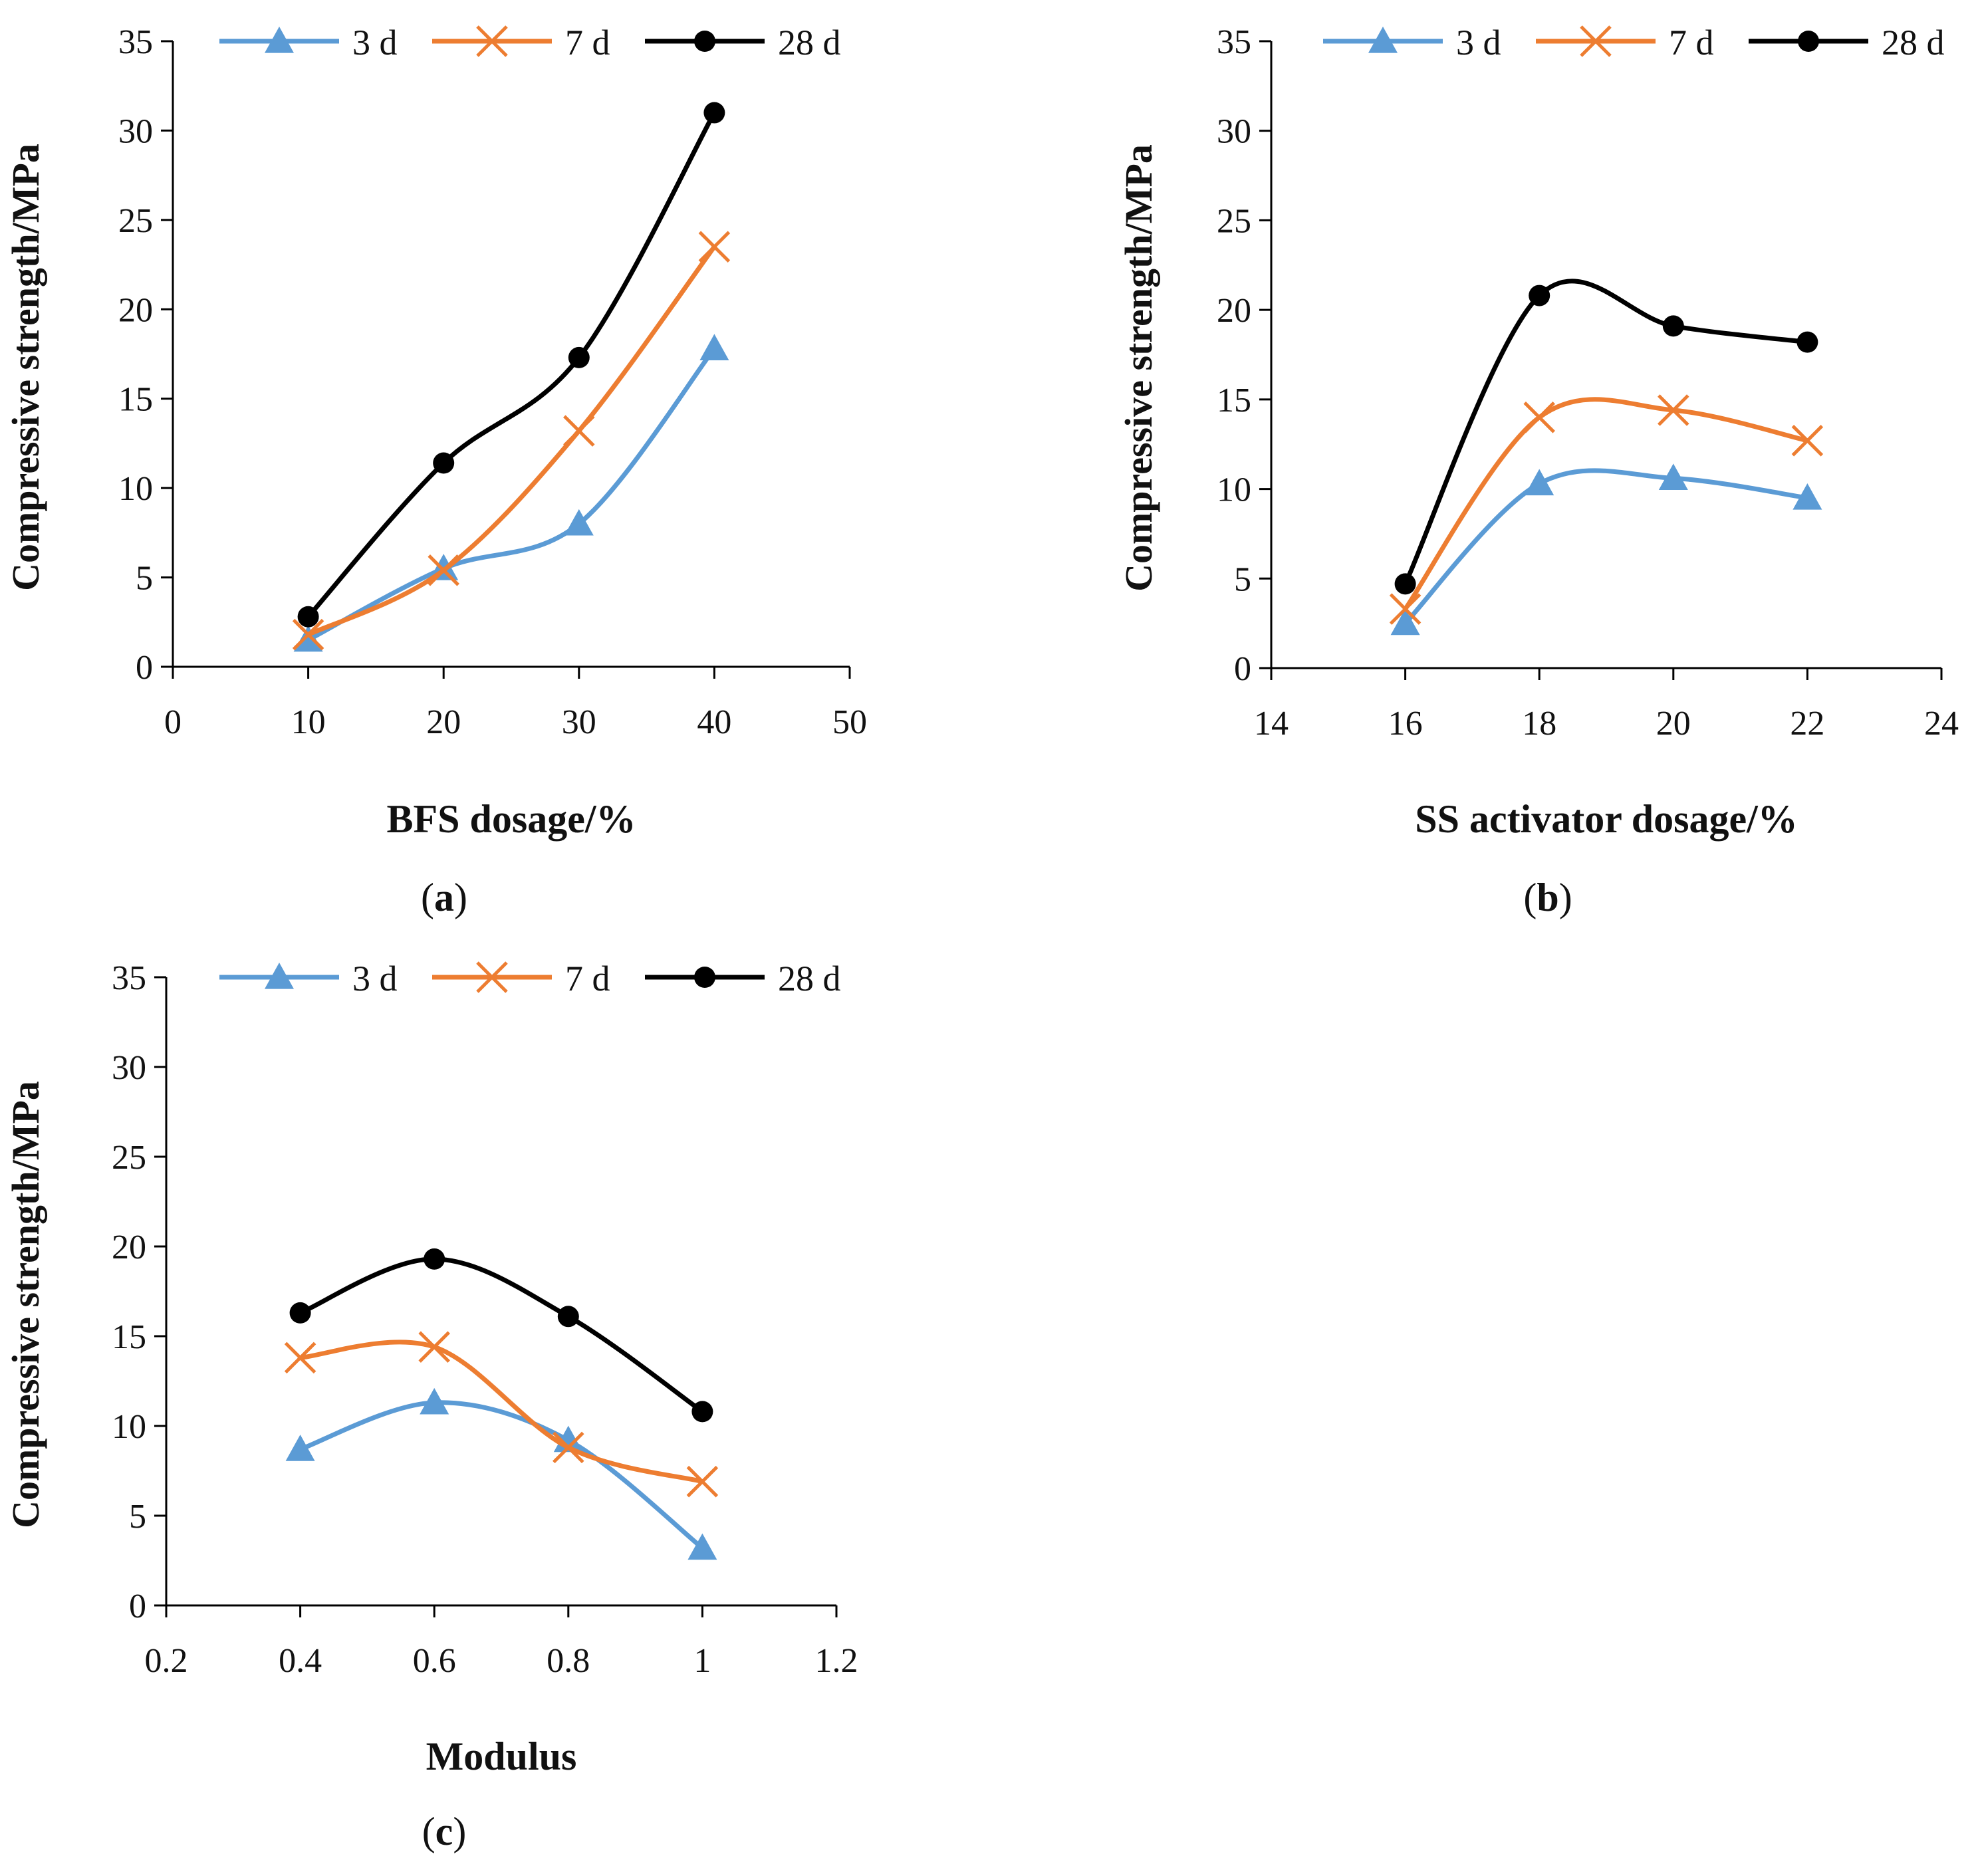  I want to click on x-tick-label: 0, so click(173, 722).